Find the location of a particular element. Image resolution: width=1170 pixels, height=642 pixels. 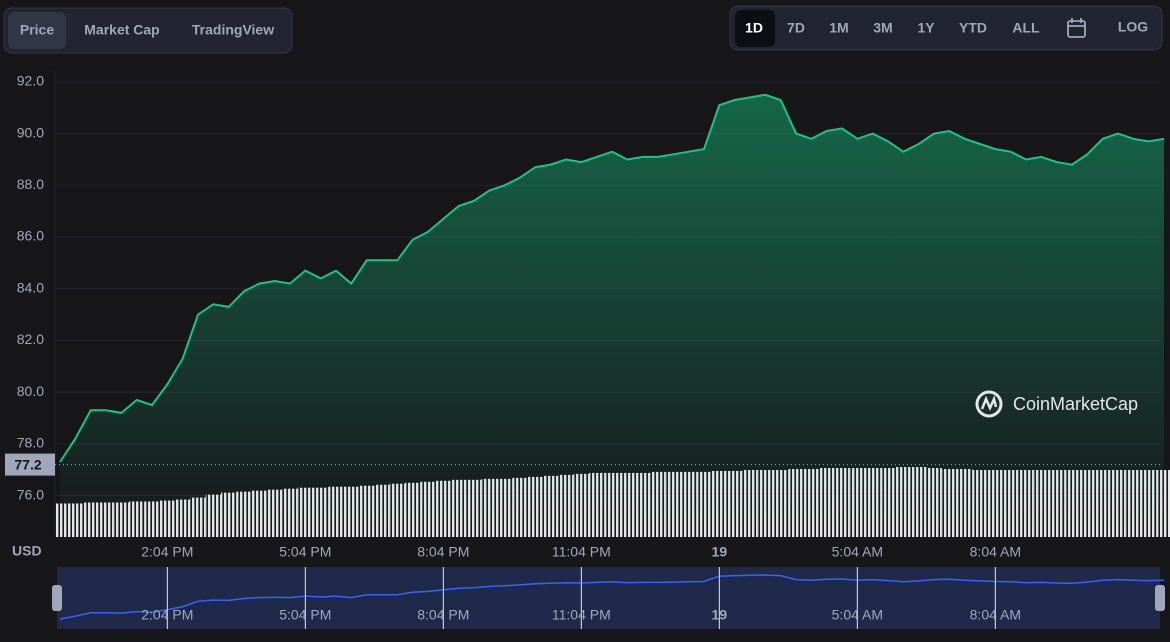

range-button: 1Y is located at coordinates (926, 28).